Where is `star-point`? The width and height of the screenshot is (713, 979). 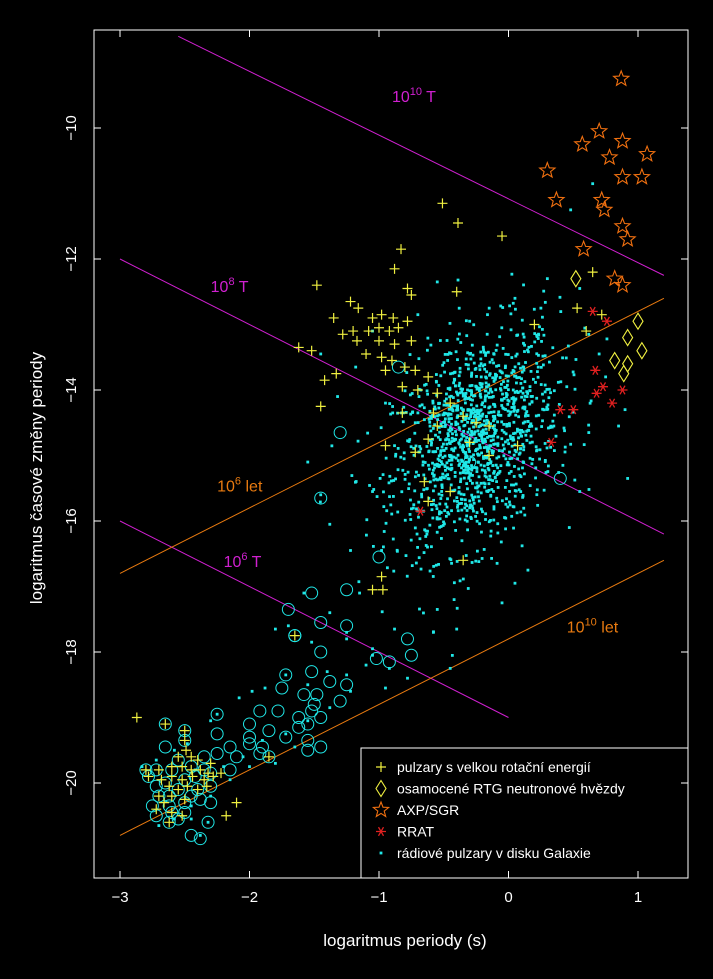 star-point is located at coordinates (621, 78).